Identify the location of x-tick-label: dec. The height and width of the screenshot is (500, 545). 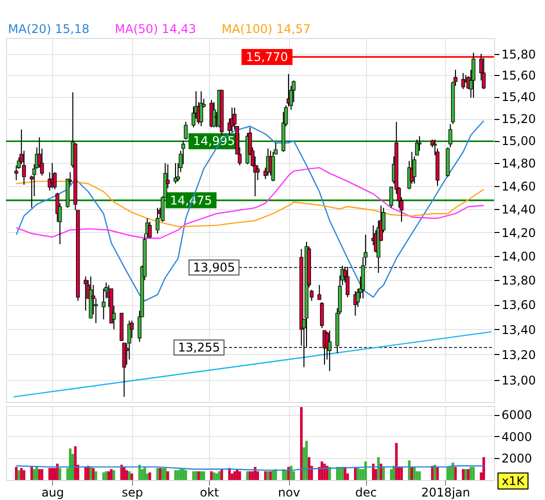
(366, 493).